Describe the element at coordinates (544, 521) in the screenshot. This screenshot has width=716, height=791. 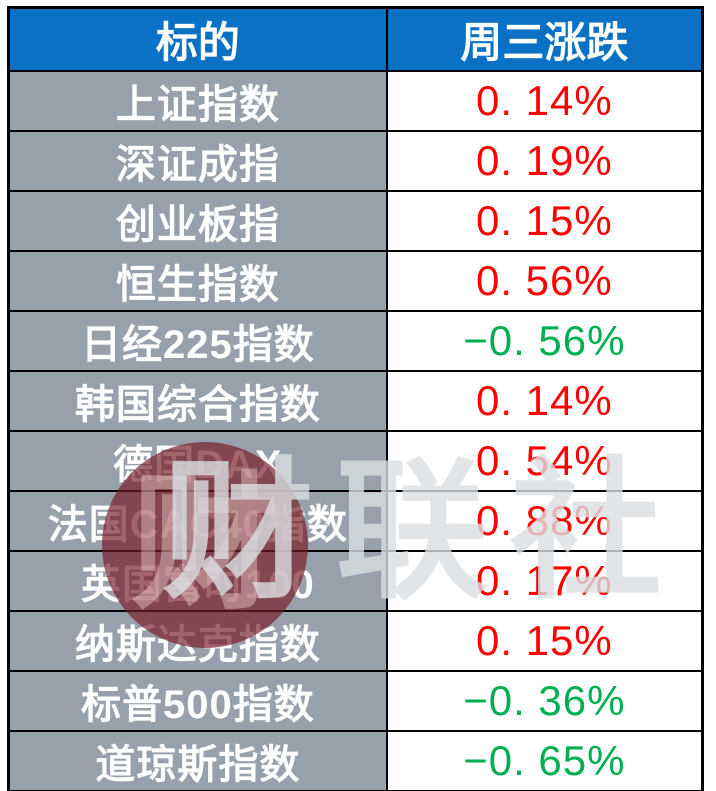
I see `change-value: 0. 88%` at that location.